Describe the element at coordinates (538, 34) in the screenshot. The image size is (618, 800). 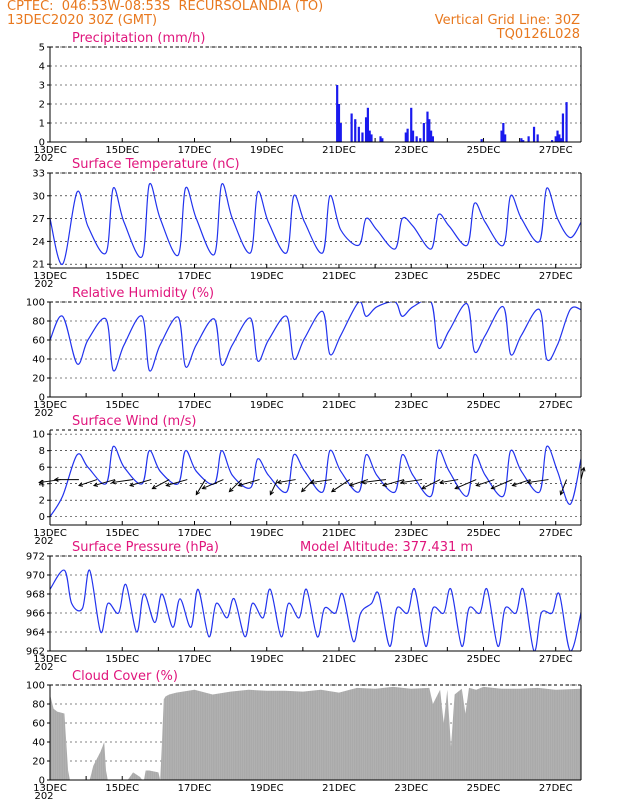
I see `header-model-code: TQ0126L028` at that location.